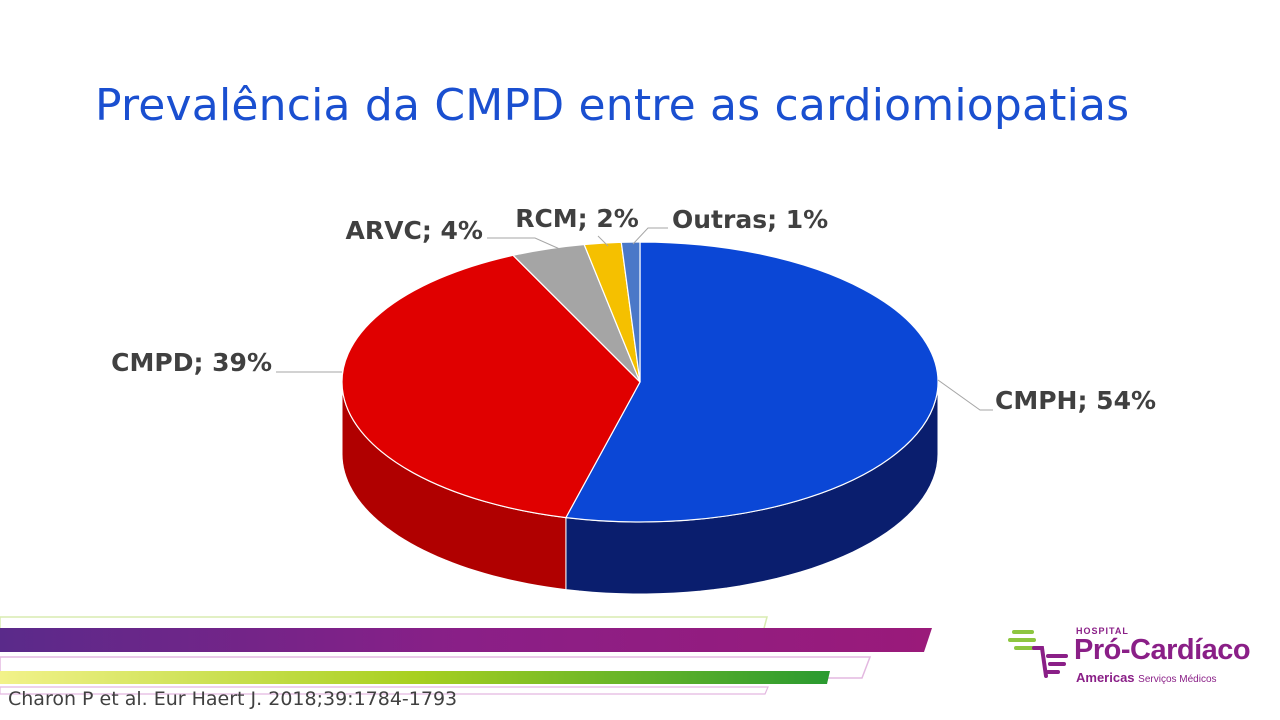 Image resolution: width=1280 pixels, height=720 pixels. Describe the element at coordinates (650, 236) in the screenshot. I see `leader-line-outras` at that location.